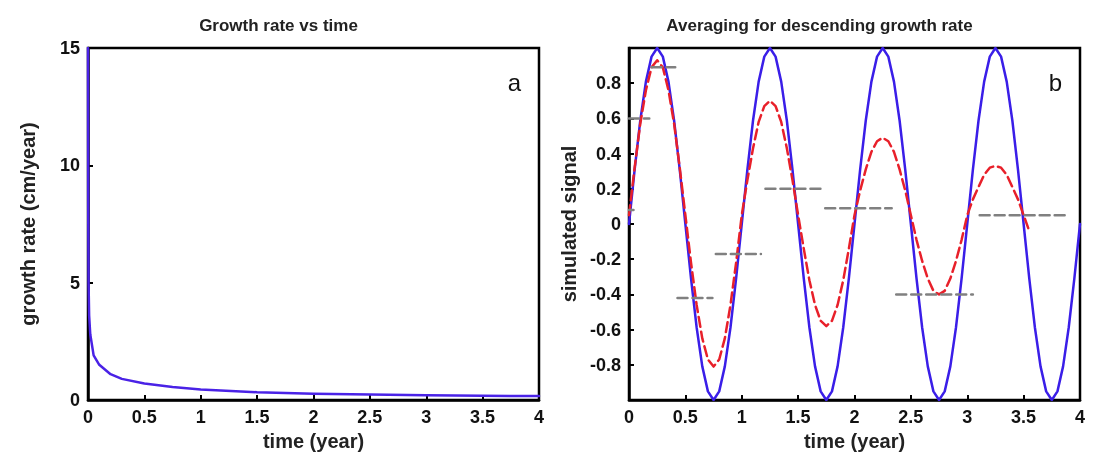 This screenshot has width=1098, height=468. Describe the element at coordinates (608, 118) in the screenshot. I see `y-tick-label: 0.6` at that location.